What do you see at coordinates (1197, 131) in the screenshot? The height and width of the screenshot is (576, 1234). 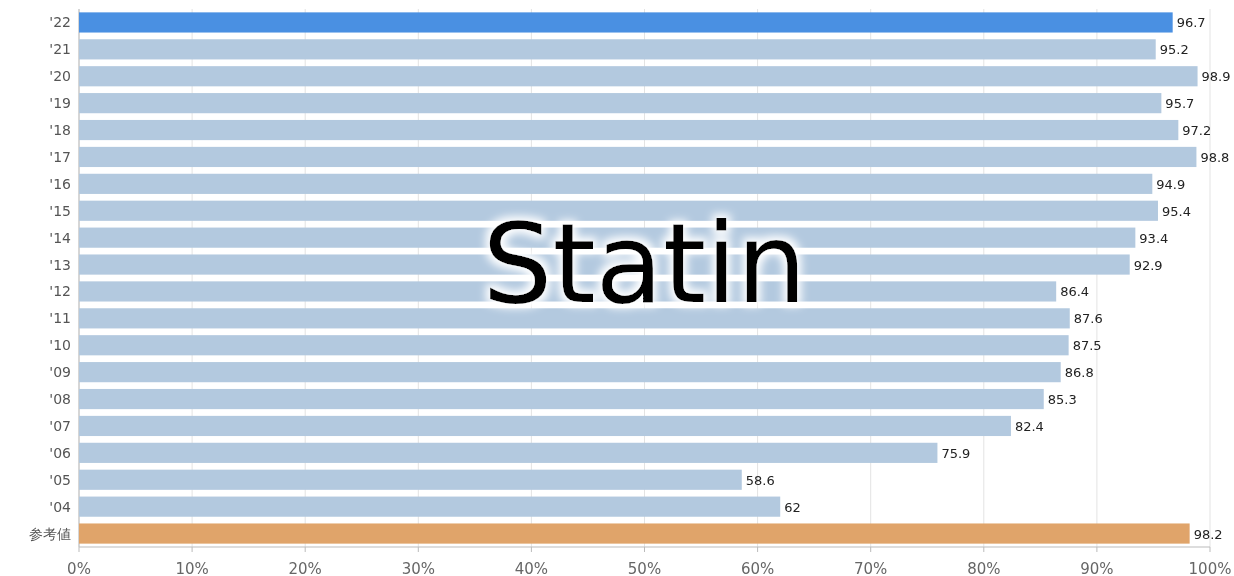 I see `data-label: 97.2` at bounding box center [1197, 131].